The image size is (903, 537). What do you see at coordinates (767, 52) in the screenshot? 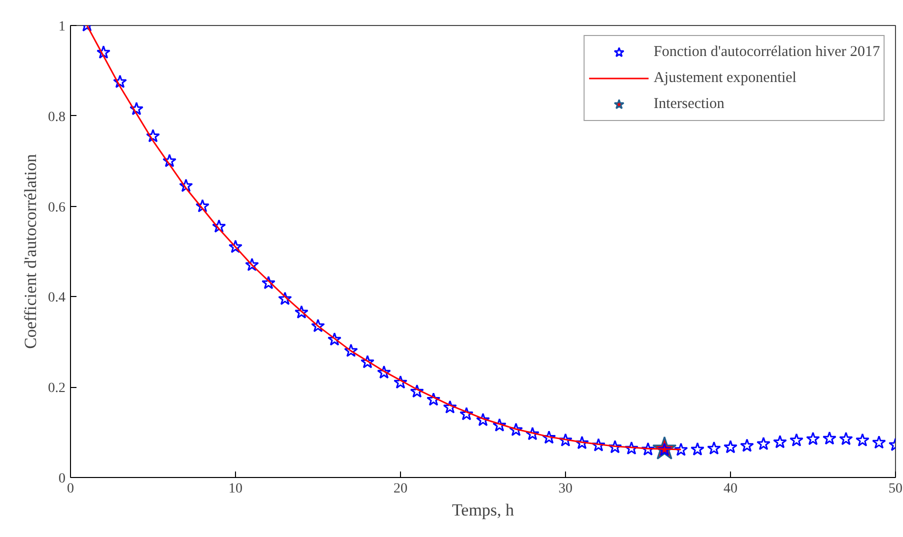
I see `legend-label: Fonction d'autocorrélation hiver 2017` at bounding box center [767, 52].